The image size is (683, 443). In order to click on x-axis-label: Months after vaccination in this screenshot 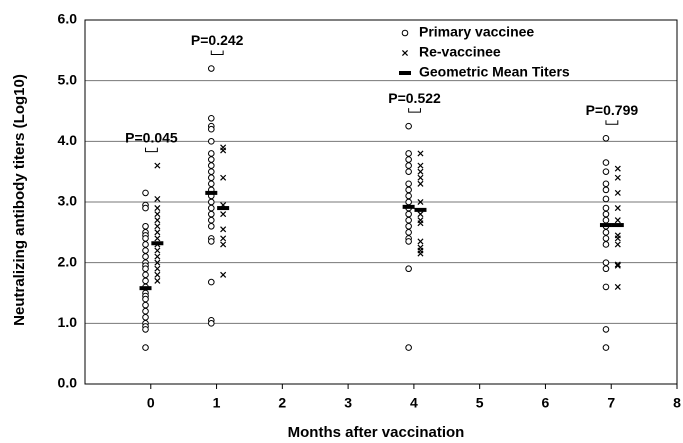, I will do `click(376, 432)`.